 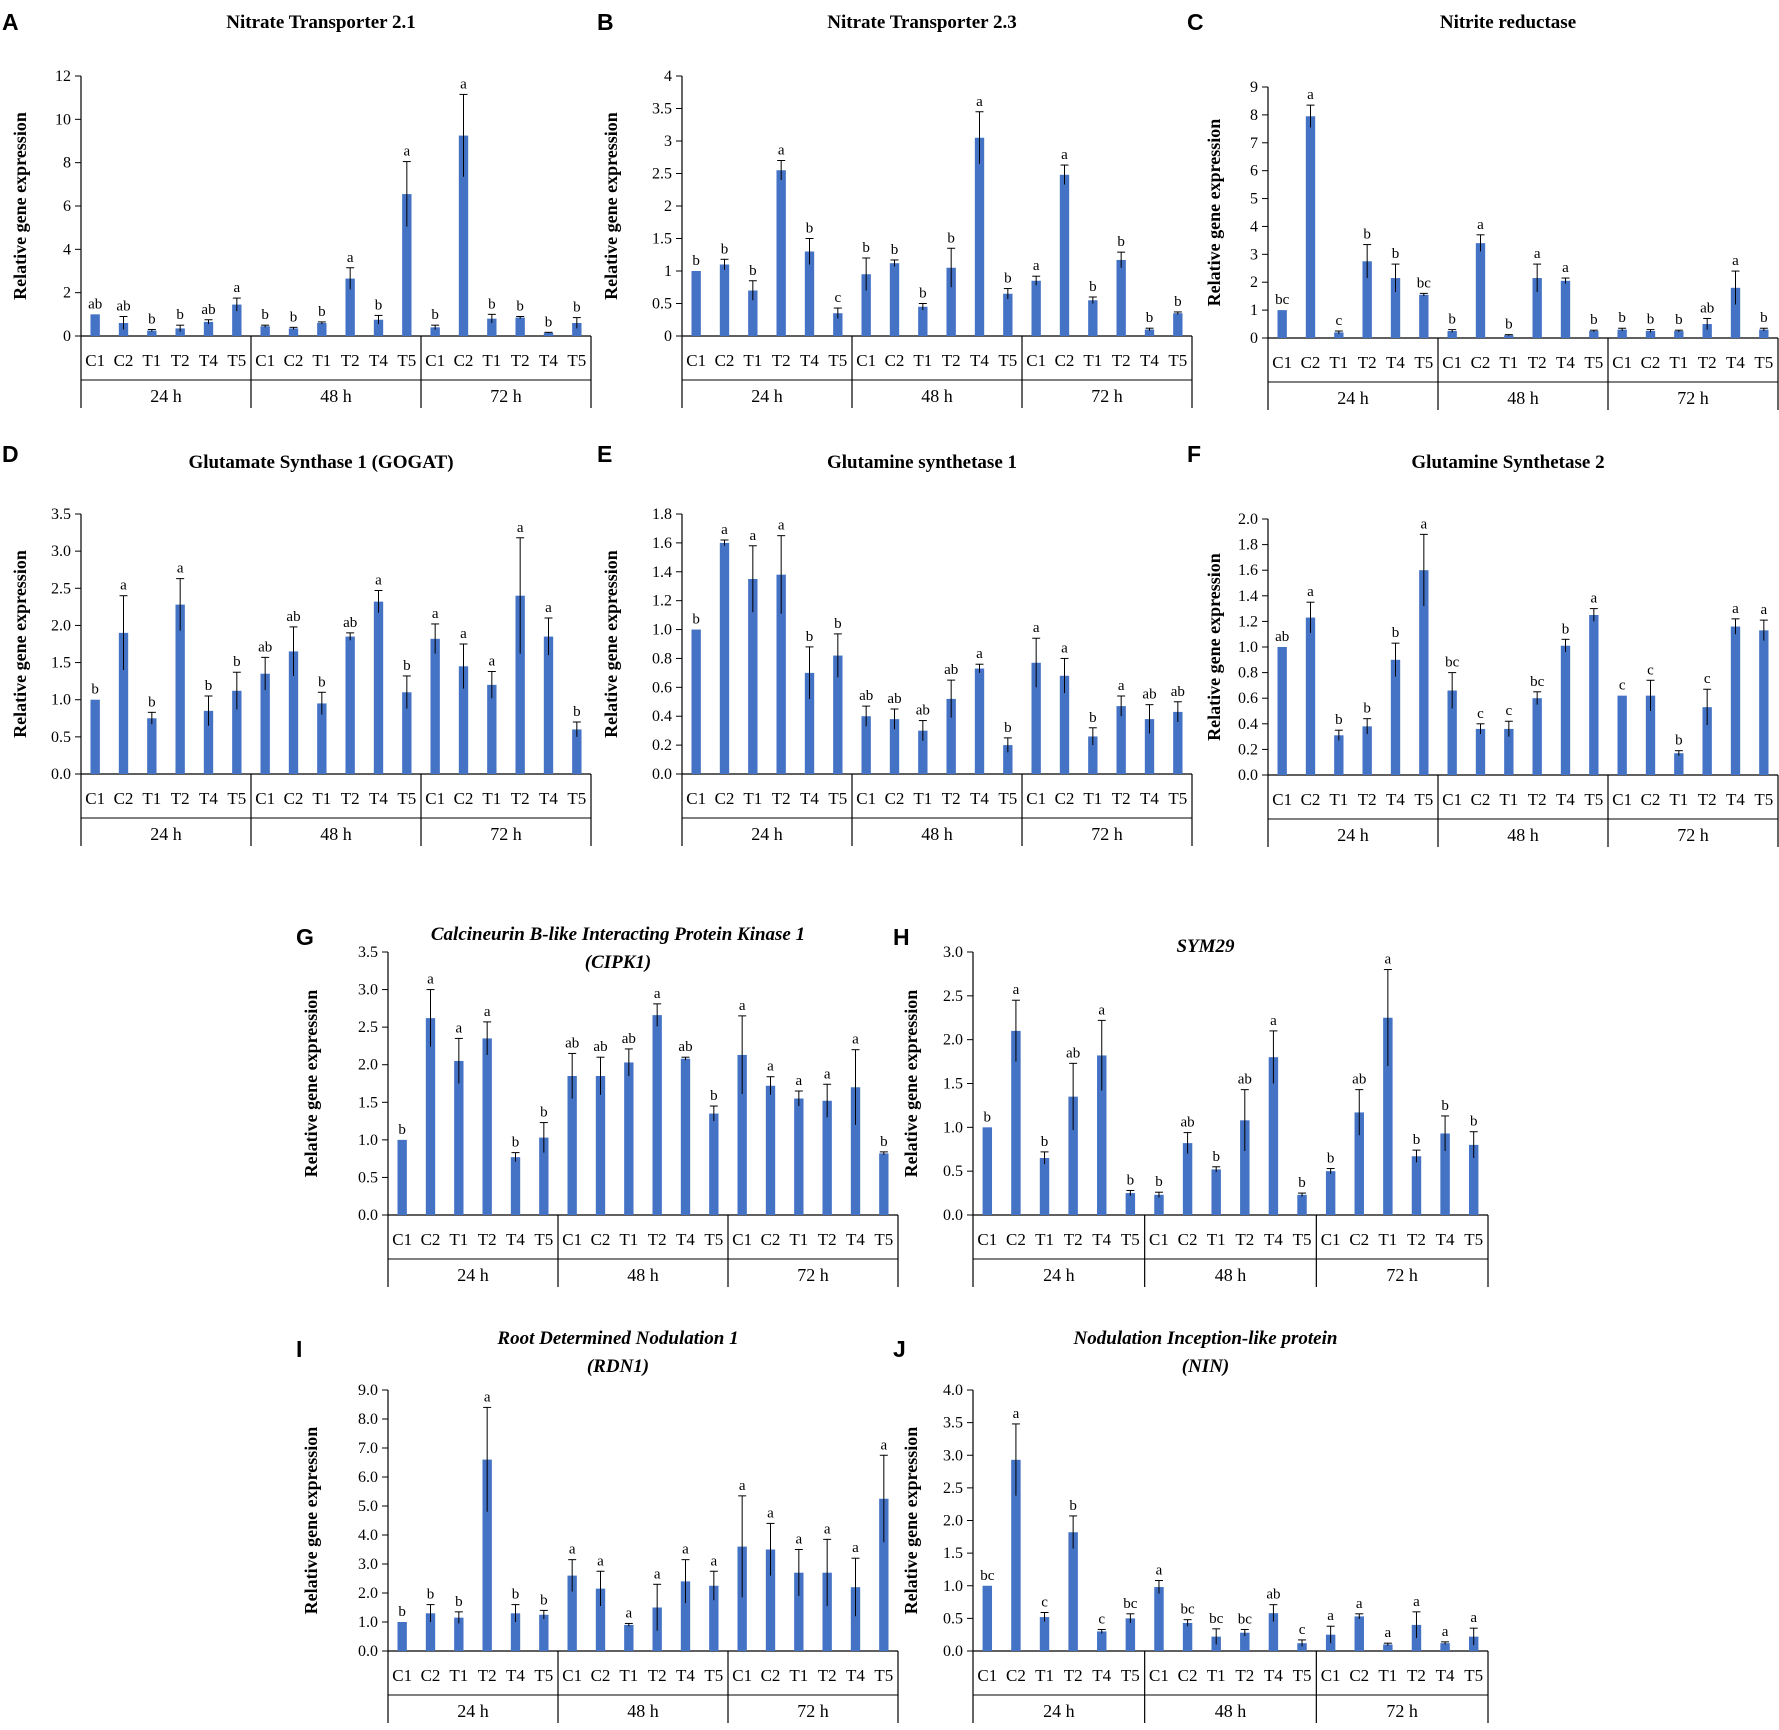 I want to click on y-tick-label: 3.0, so click(x=61, y=551).